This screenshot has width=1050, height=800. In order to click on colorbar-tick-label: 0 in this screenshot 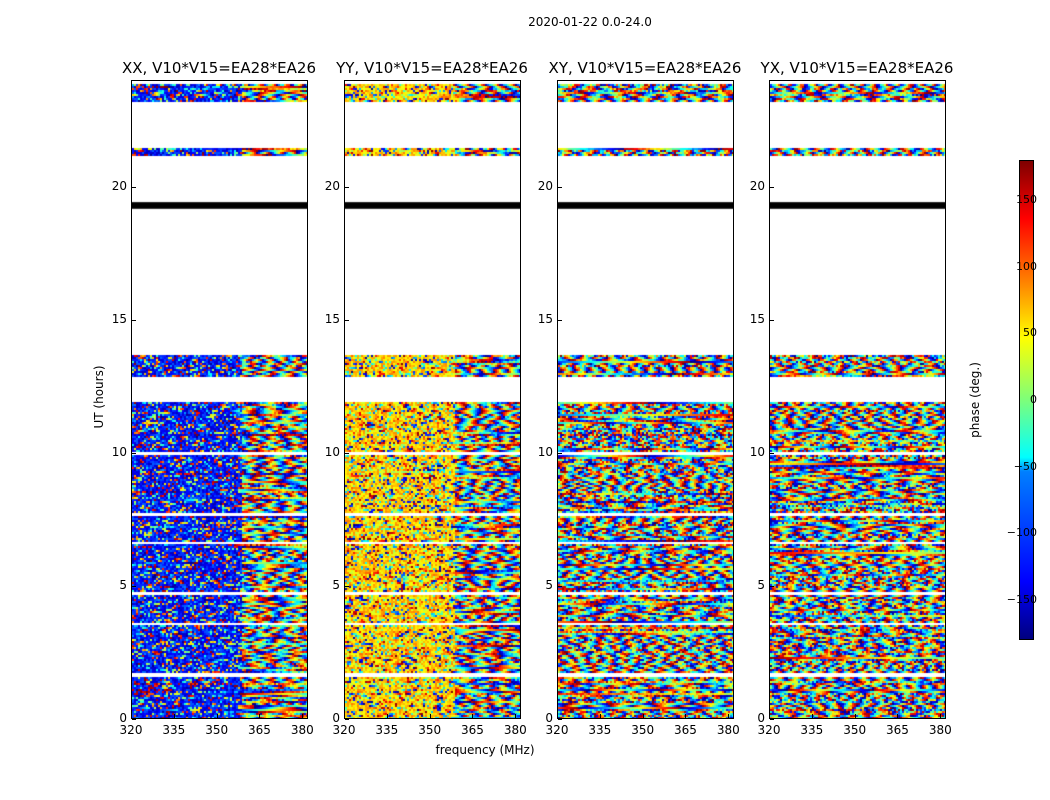, I will do `click(1033, 399)`.